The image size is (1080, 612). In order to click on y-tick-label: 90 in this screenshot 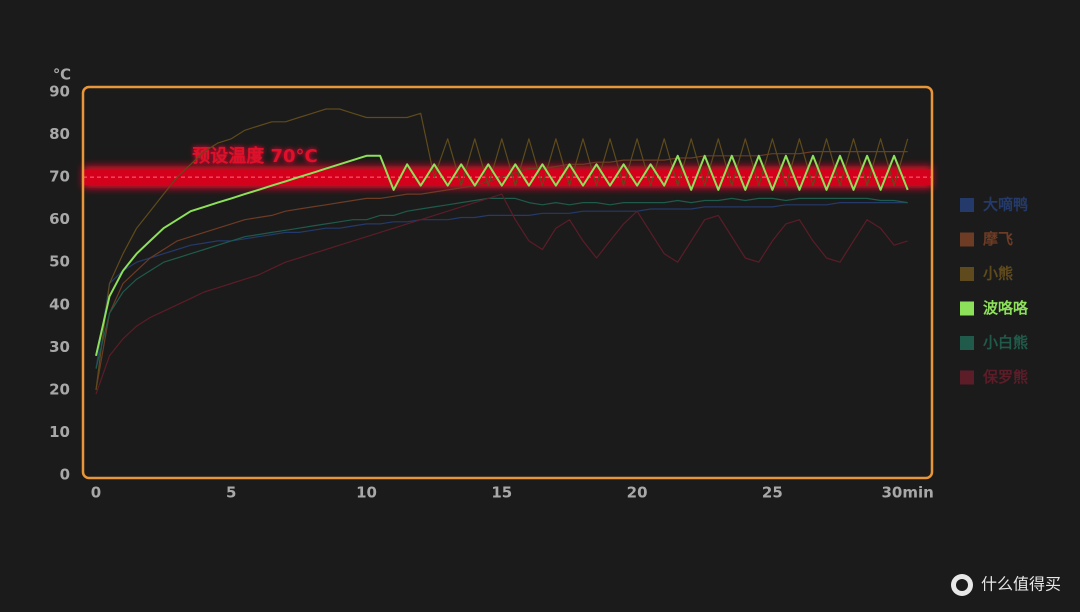, I will do `click(59, 92)`.